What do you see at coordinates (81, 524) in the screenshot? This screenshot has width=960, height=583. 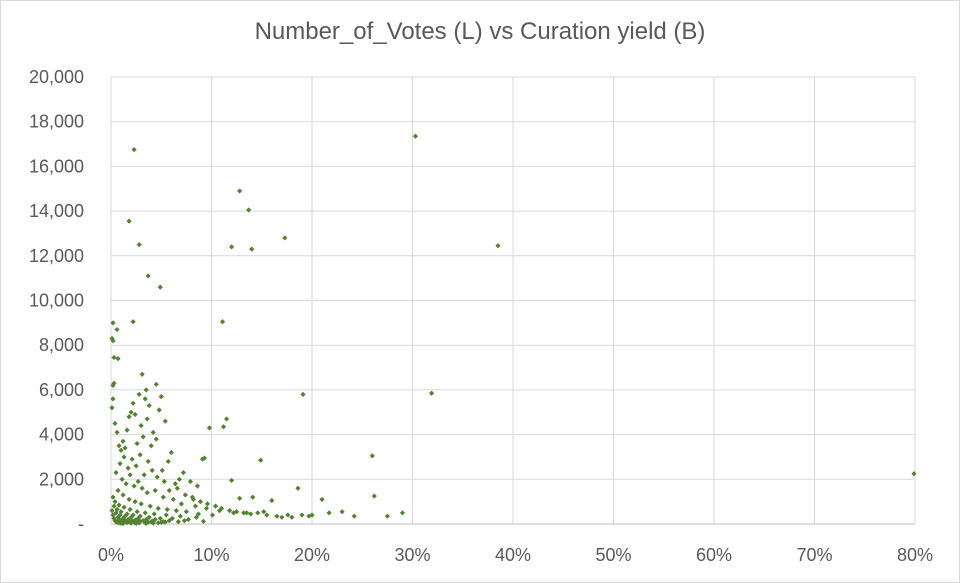 I see `y-tick-label: -` at bounding box center [81, 524].